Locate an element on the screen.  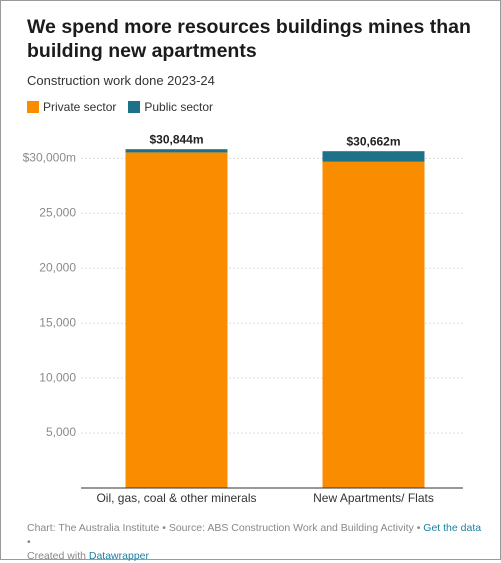
created-with: Created with is located at coordinates (56, 556).